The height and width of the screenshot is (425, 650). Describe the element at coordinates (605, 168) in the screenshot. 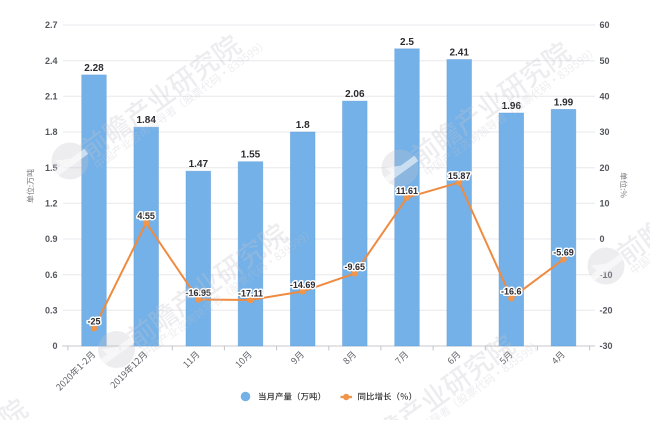

I see `svg-text: 20` at that location.